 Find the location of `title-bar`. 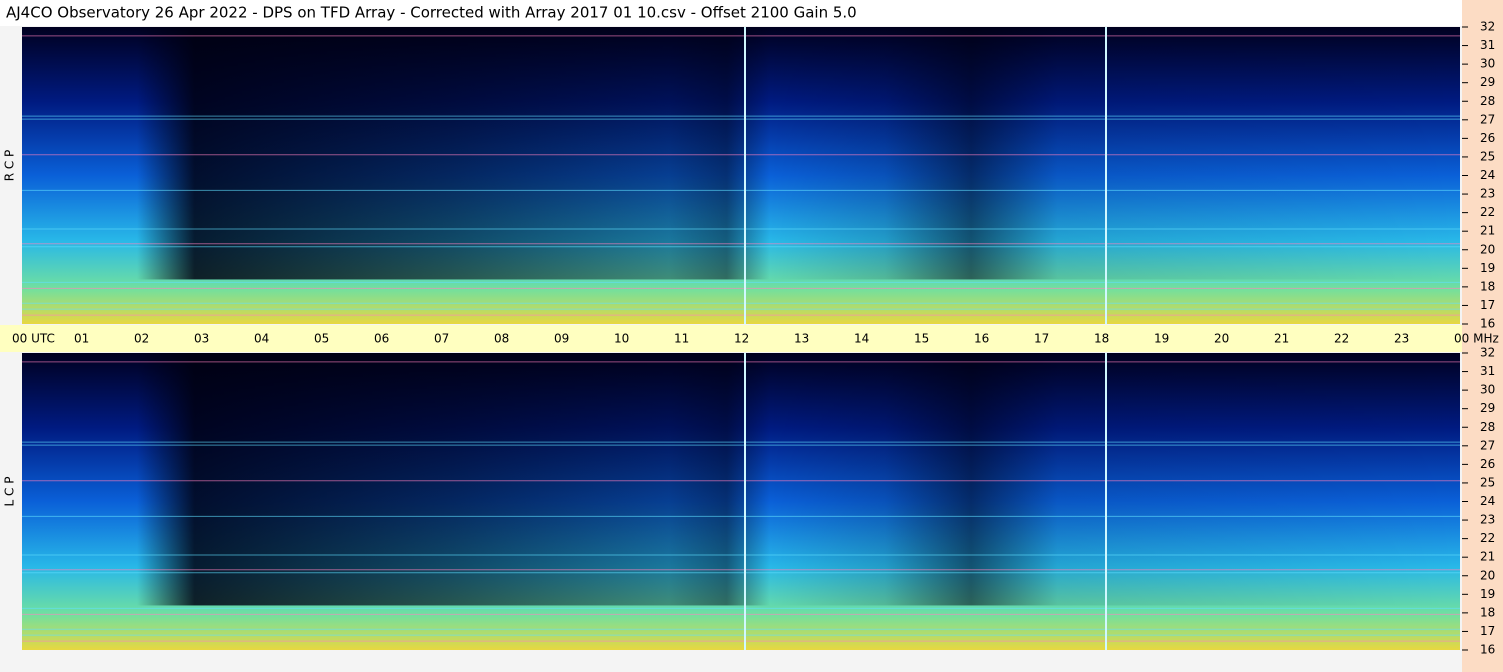

title-bar is located at coordinates (731, 13).